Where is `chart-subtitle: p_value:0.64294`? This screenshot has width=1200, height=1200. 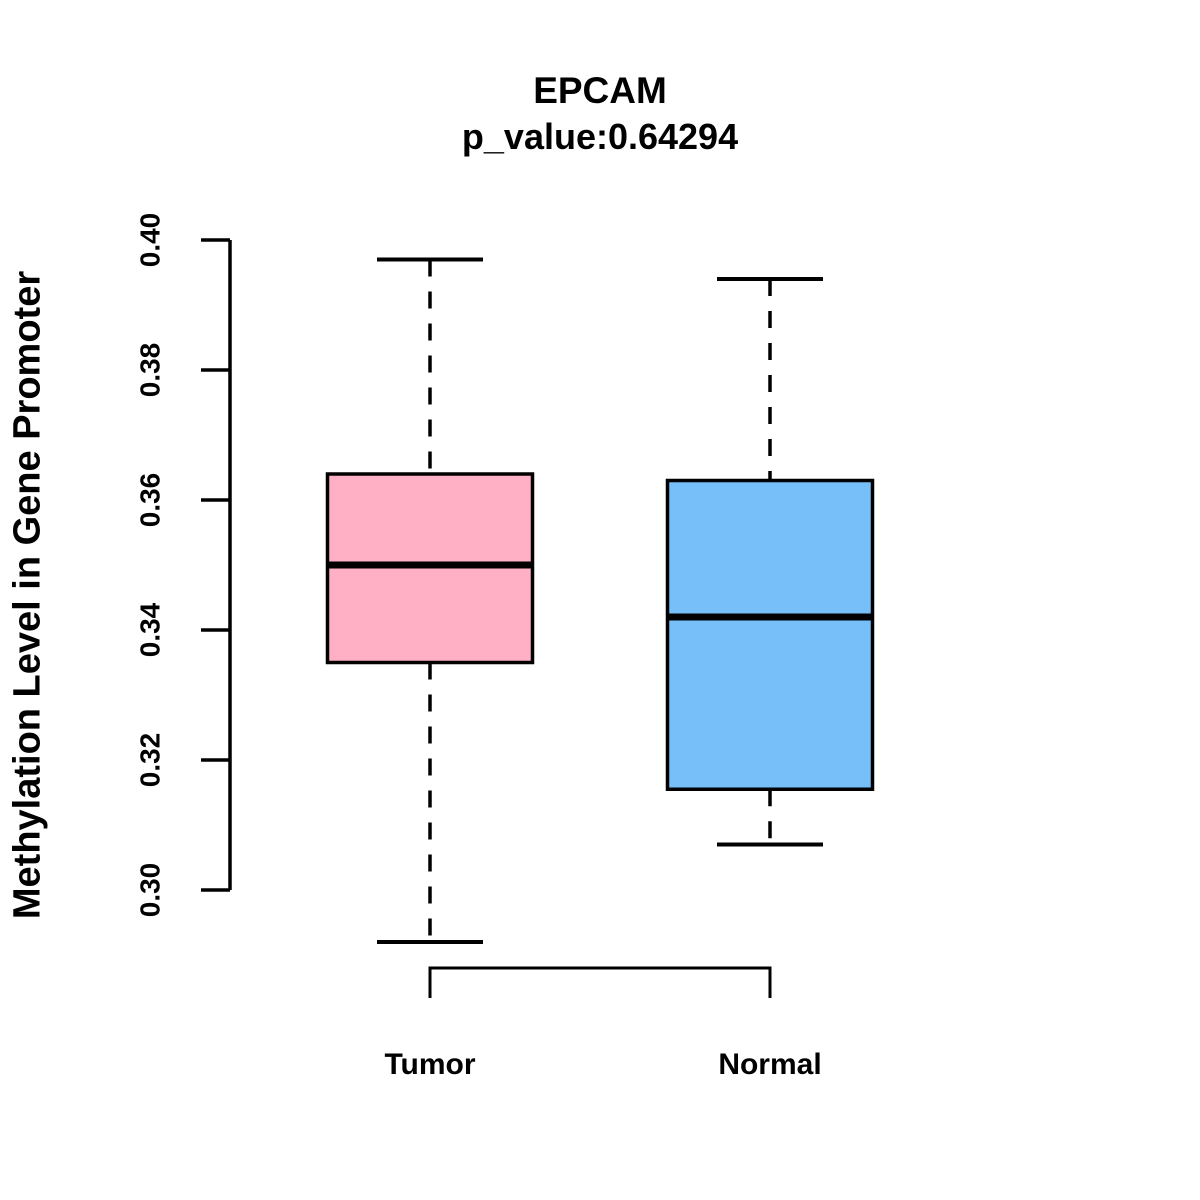
chart-subtitle: p_value:0.64294 is located at coordinates (600, 136).